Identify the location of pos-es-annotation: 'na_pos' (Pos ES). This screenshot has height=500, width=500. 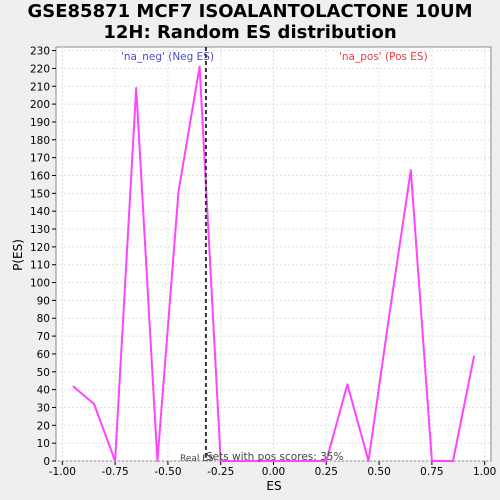
(383, 57).